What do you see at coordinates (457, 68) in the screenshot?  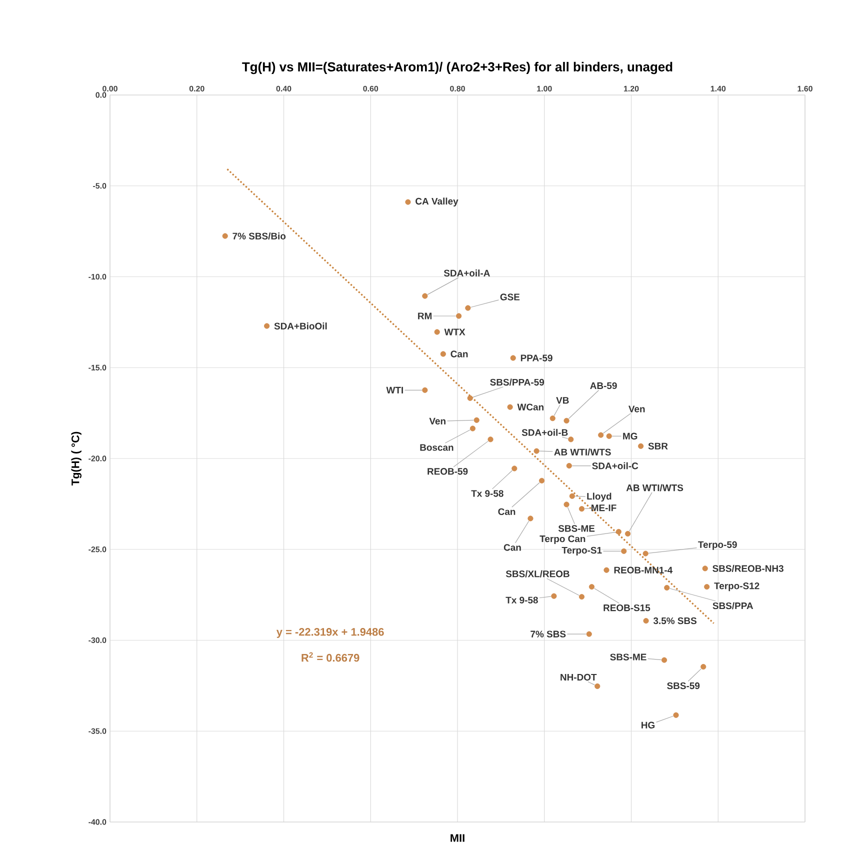 I see `chart-title: Tg(H) vs MII=(Saturates+Arom1)/ (Aro2+3+Res) for all binders, unaged` at bounding box center [457, 68].